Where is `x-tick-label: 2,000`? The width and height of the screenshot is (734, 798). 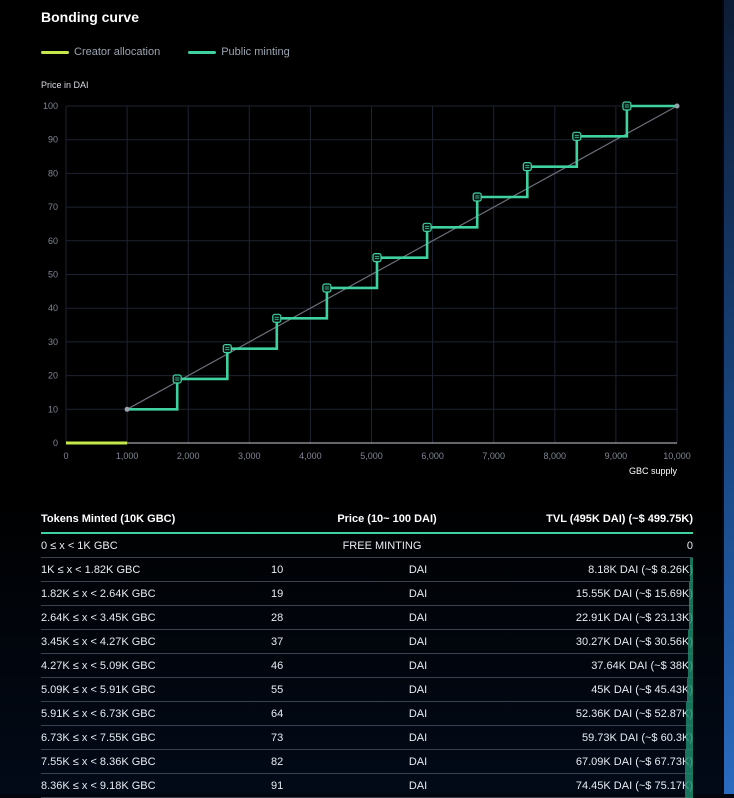 x-tick-label: 2,000 is located at coordinates (188, 456).